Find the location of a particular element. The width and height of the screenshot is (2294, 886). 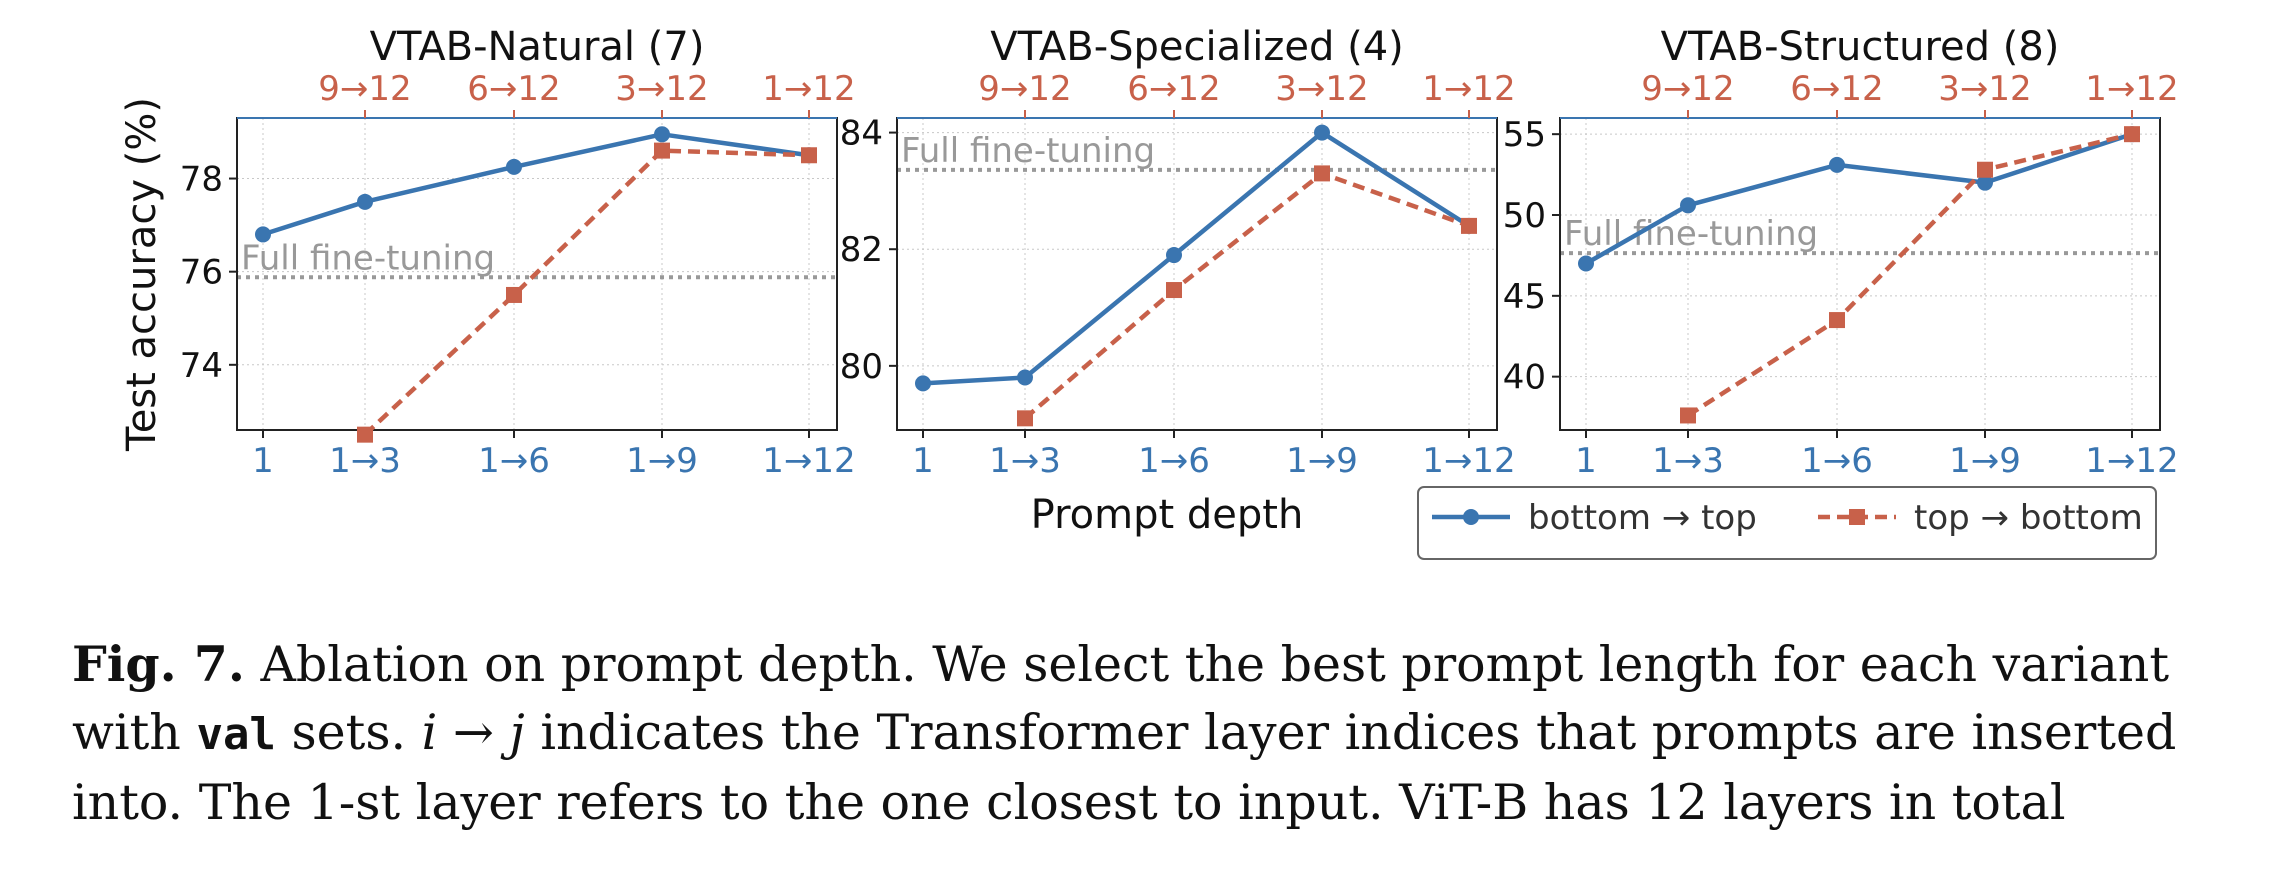

caption-line2-a: with is located at coordinates (134, 732).